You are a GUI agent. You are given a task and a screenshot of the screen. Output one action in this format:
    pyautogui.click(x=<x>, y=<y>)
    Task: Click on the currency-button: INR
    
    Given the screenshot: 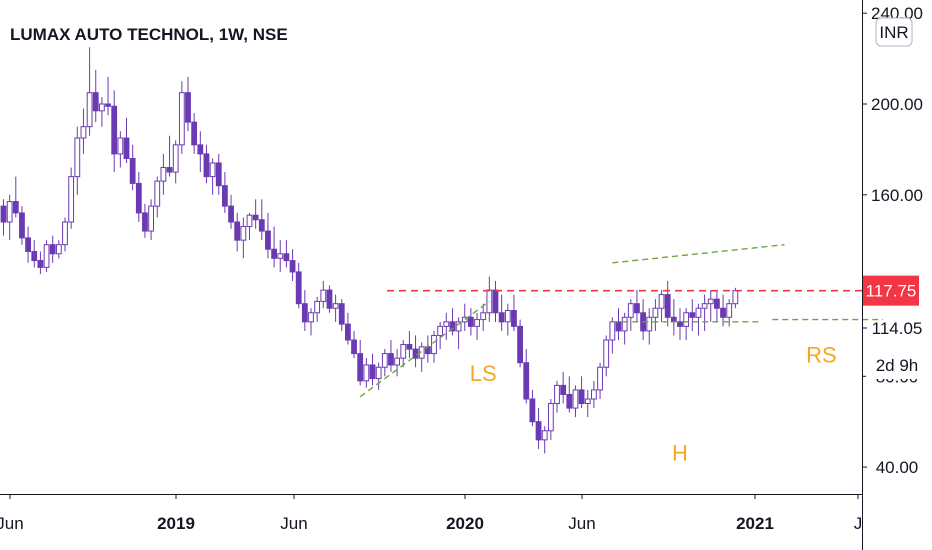 What is the action you would take?
    pyautogui.click(x=894, y=32)
    